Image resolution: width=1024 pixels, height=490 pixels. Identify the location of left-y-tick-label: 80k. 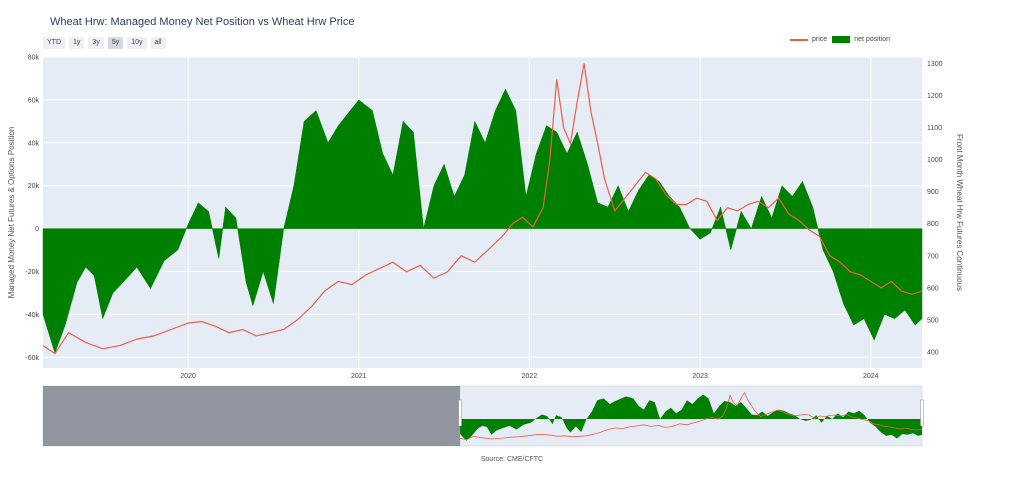
(34, 58).